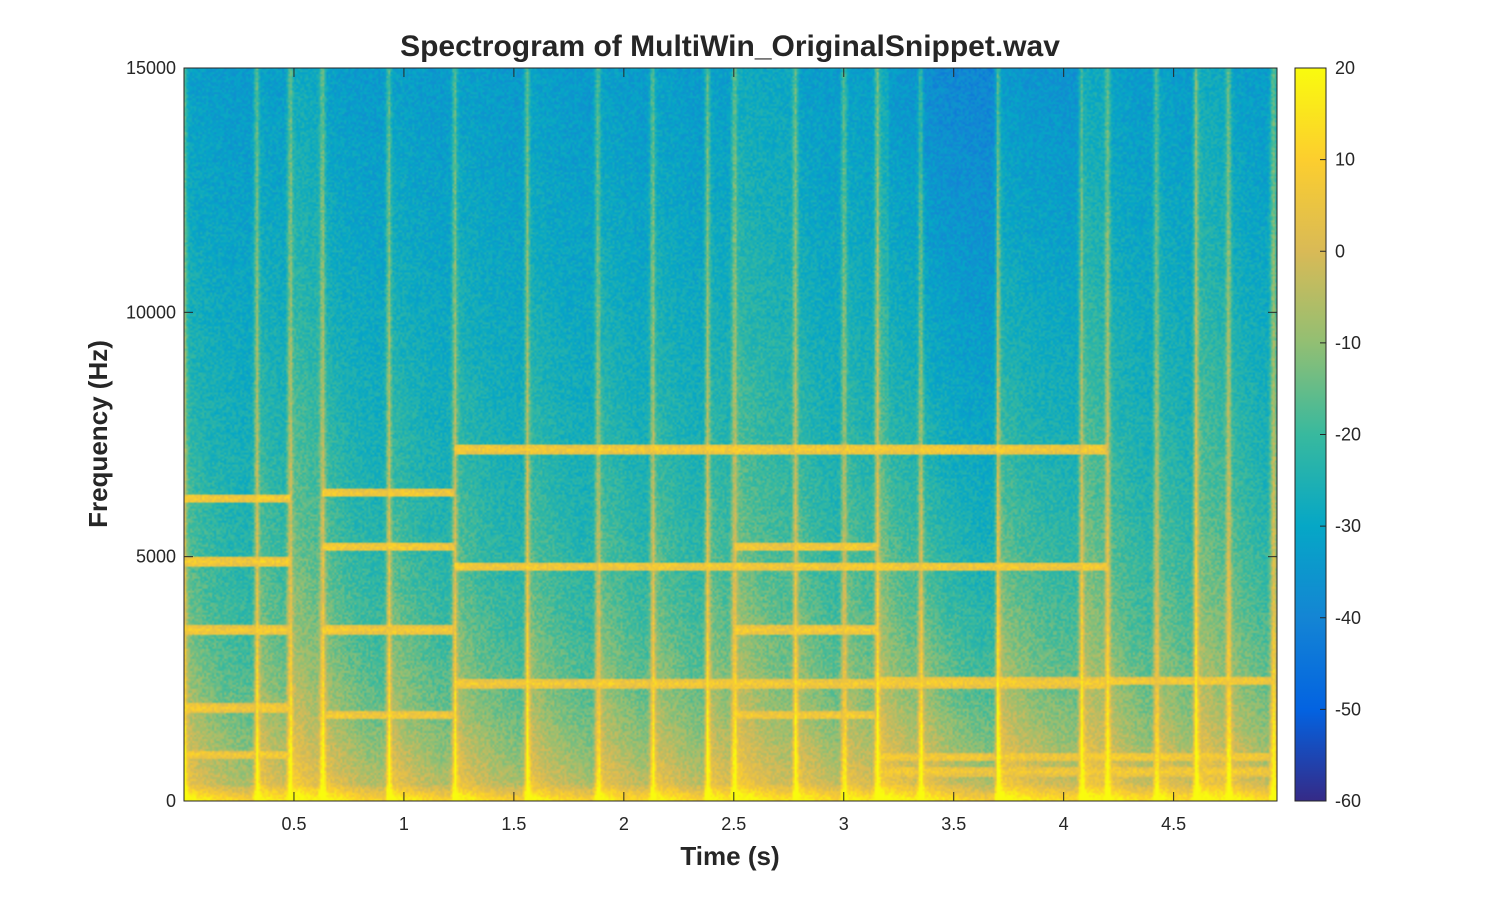 The width and height of the screenshot is (1500, 900). I want to click on colorbar-tick-label: -30, so click(1348, 526).